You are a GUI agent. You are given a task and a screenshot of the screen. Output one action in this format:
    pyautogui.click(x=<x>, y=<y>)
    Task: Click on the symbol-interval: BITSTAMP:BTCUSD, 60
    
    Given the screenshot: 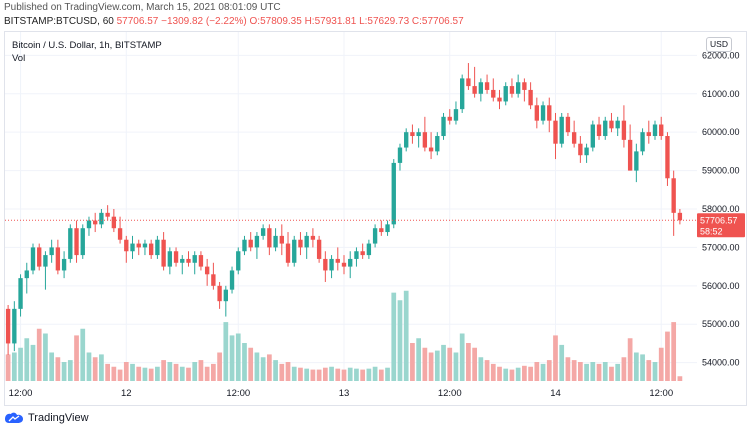 What is the action you would take?
    pyautogui.click(x=59, y=21)
    